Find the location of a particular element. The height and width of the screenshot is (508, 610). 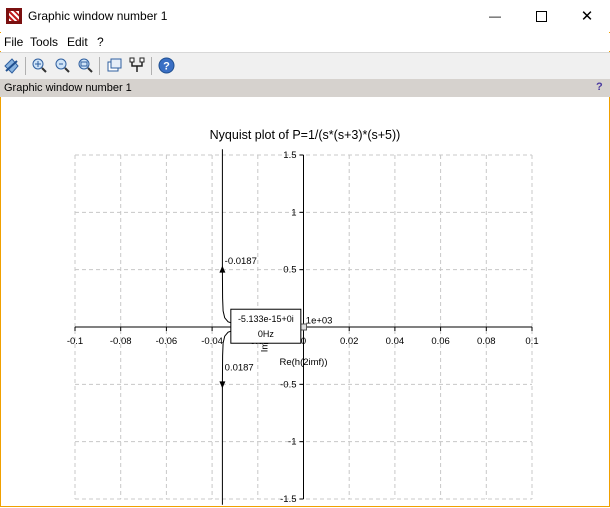

zoom-in-button is located at coordinates (62, 65).